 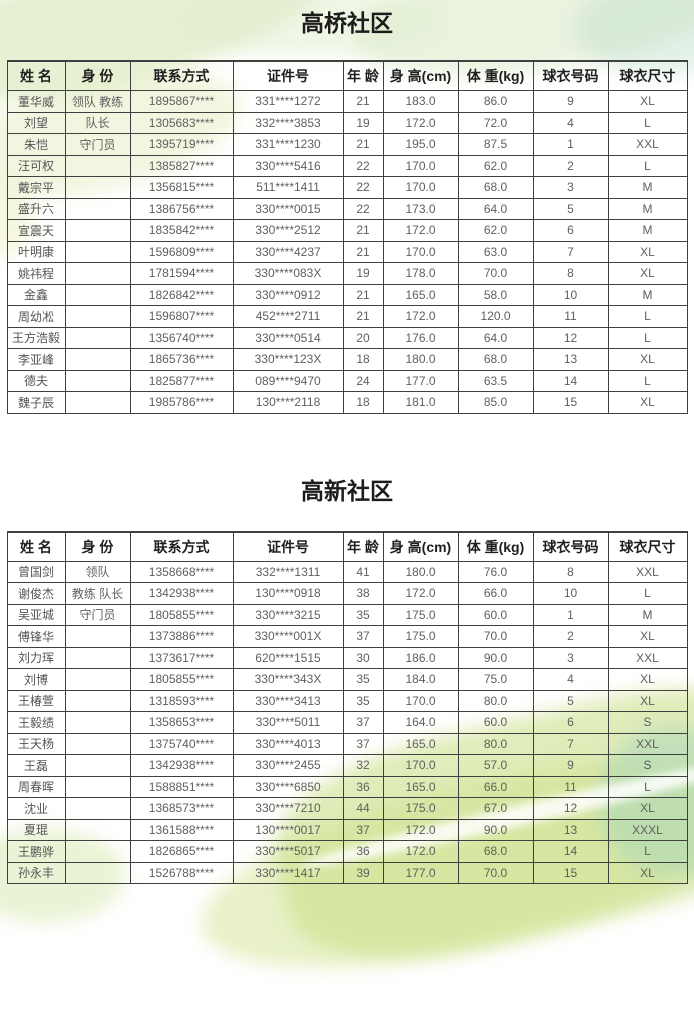 What do you see at coordinates (36, 273) in the screenshot?
I see `cell: 姚祎程` at bounding box center [36, 273].